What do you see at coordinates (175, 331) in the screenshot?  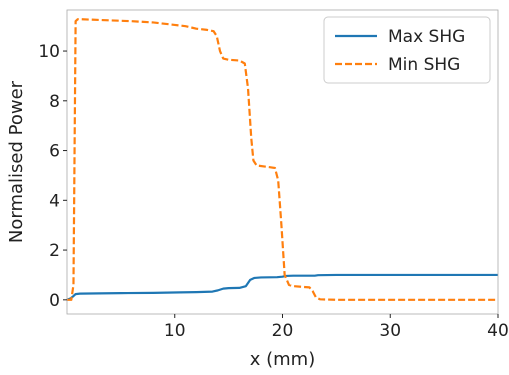 I see `x-tick-label: 10` at bounding box center [175, 331].